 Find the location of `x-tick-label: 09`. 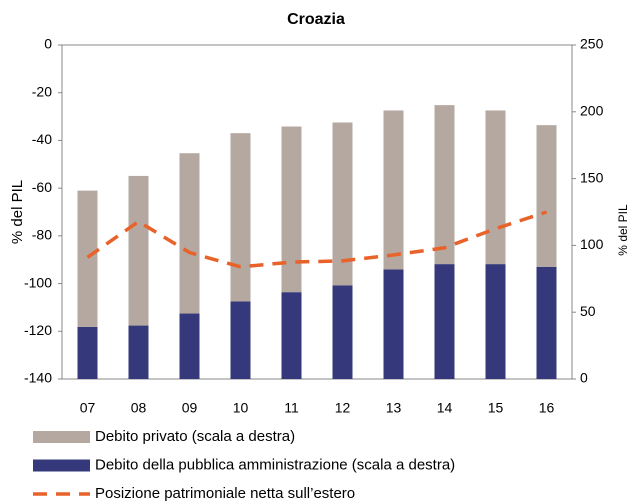

x-tick-label: 09 is located at coordinates (190, 408).